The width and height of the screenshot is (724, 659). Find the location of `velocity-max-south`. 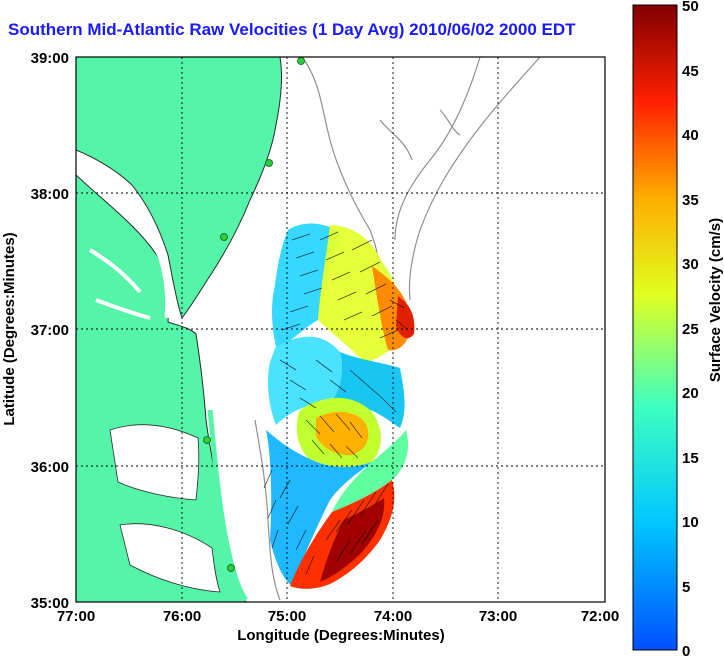

velocity-max-south is located at coordinates (352, 540).